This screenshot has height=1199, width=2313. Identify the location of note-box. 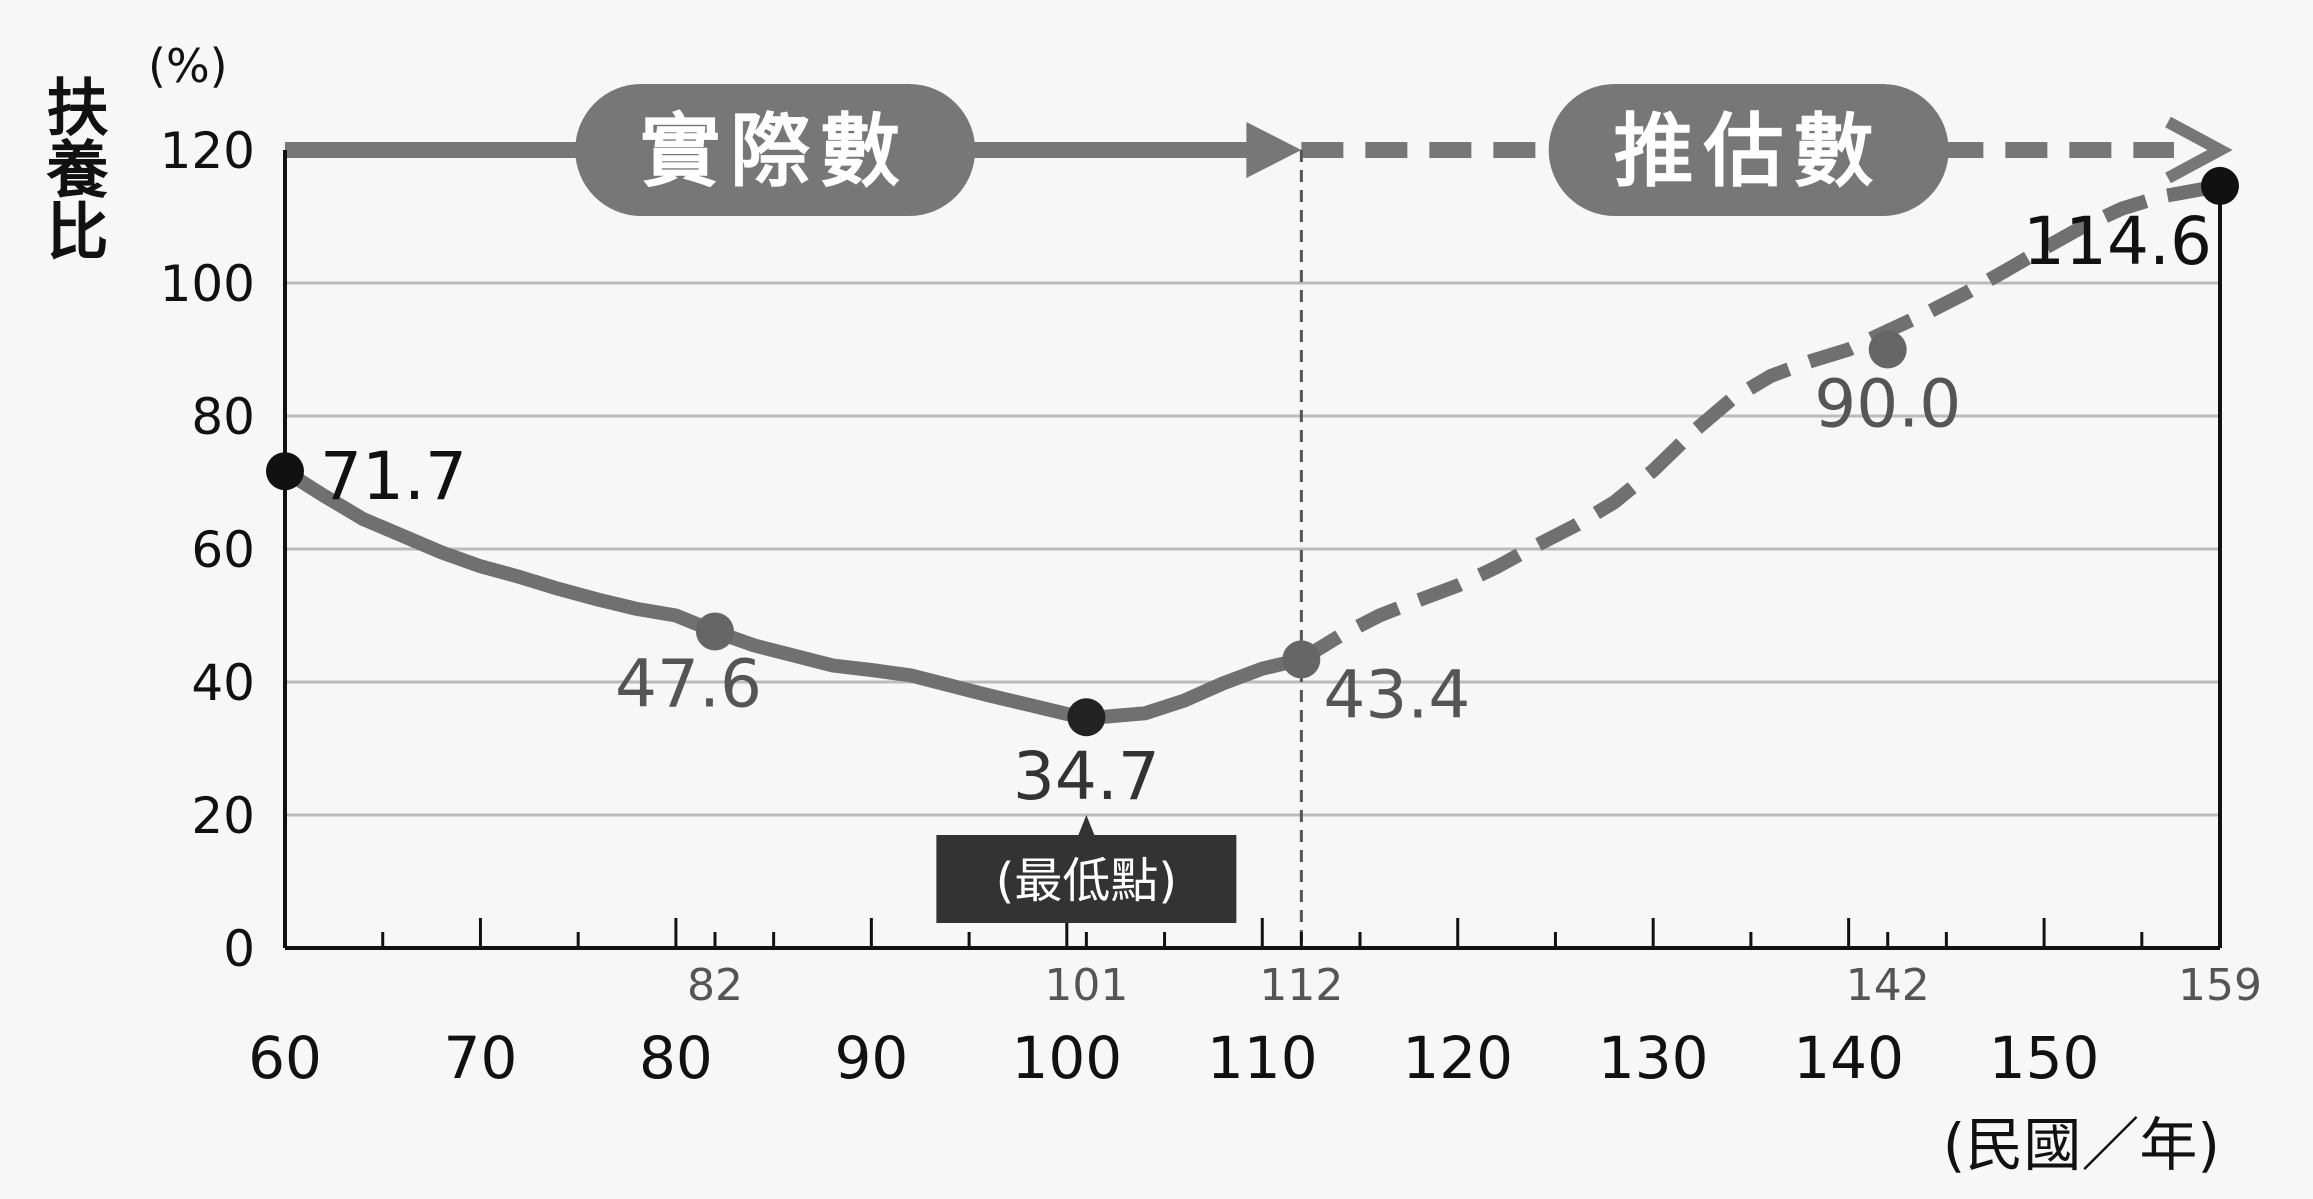
(1086, 879).